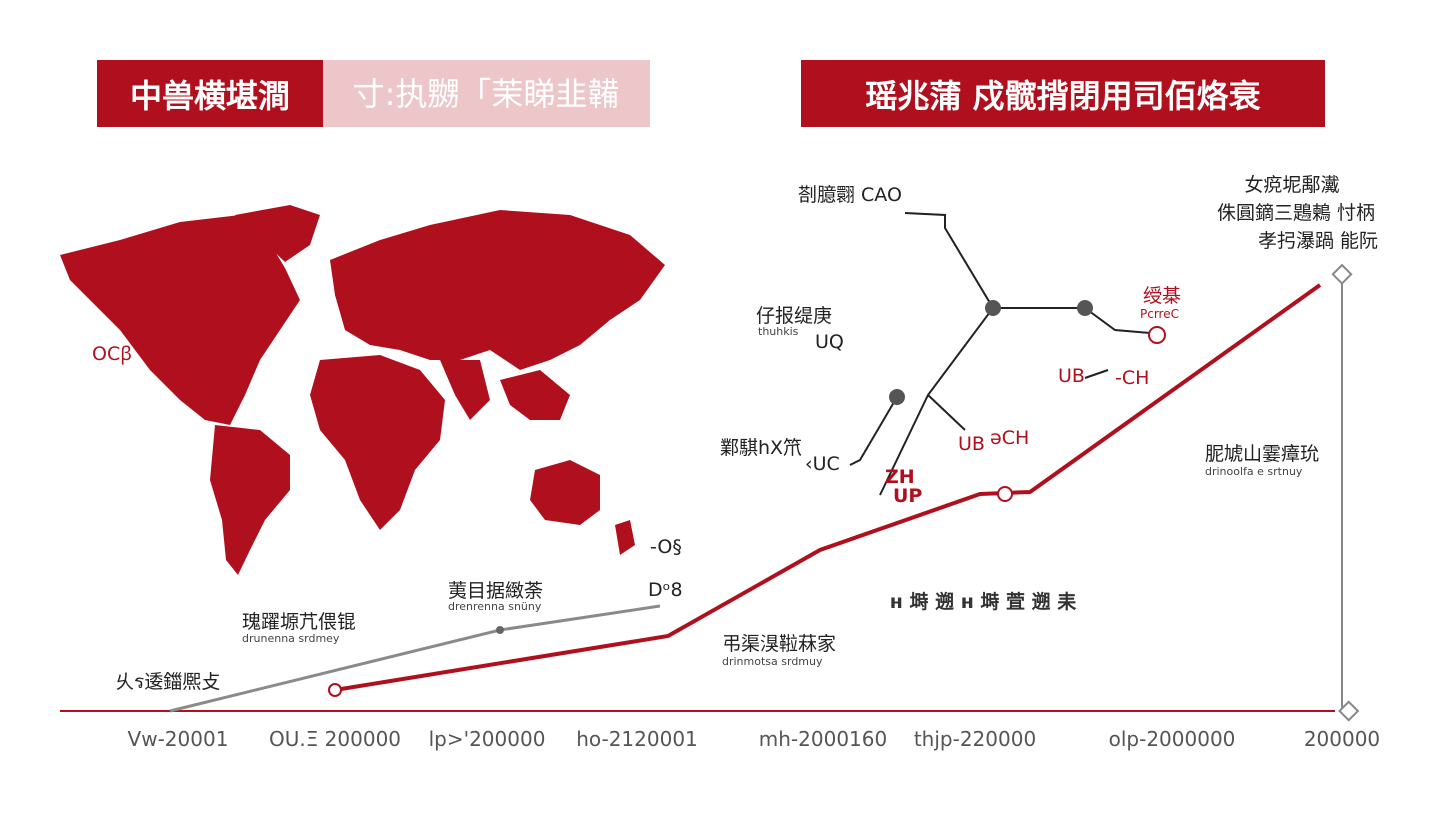  Describe the element at coordinates (794, 316) in the screenshot. I see `node-label: 仔报缇庚` at that location.